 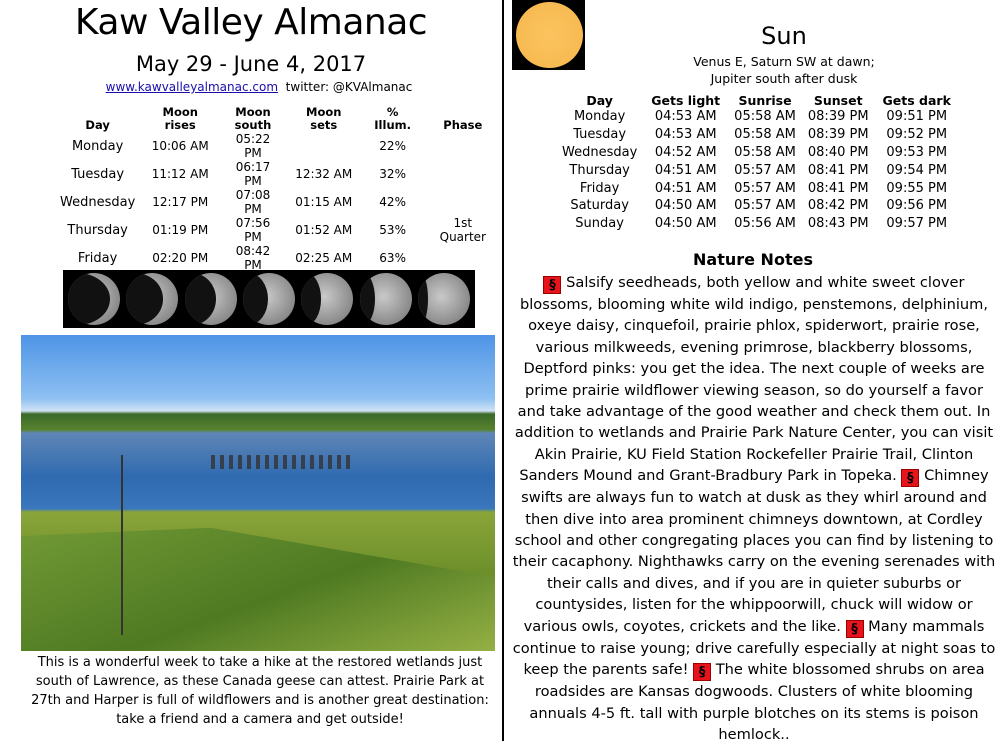 What do you see at coordinates (324, 258) in the screenshot?
I see `moon-cell: 02:25 AM` at bounding box center [324, 258].